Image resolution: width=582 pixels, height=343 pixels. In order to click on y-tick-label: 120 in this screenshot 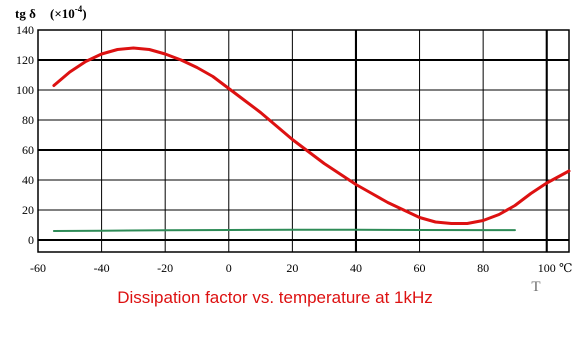, I will do `click(25, 60)`.